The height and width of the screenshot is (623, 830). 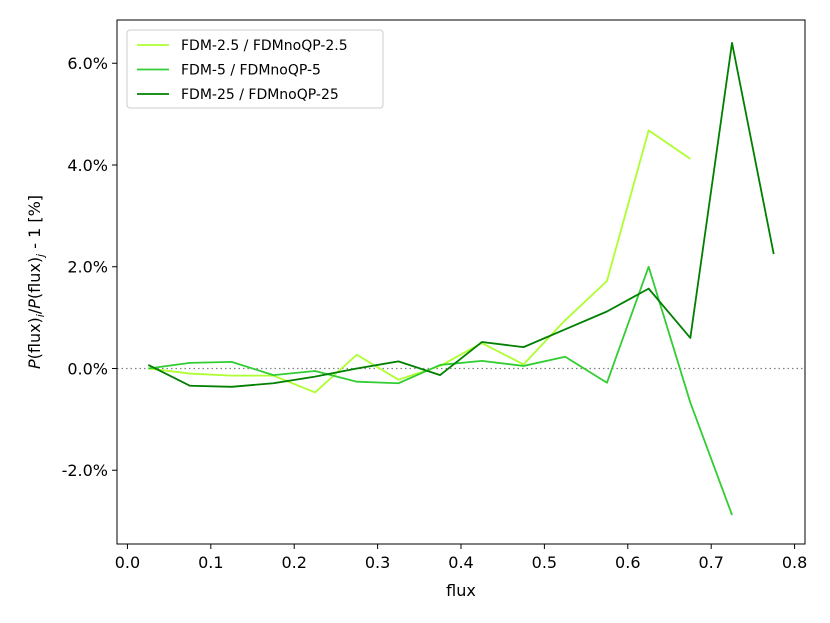 What do you see at coordinates (87, 368) in the screenshot?
I see `y-tick-label: 0.0%` at bounding box center [87, 368].